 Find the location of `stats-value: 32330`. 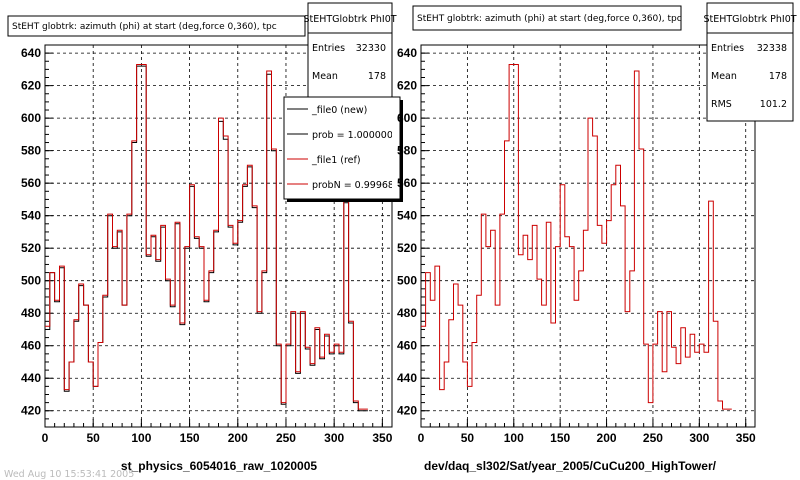

stats-value: 32330 is located at coordinates (371, 48).